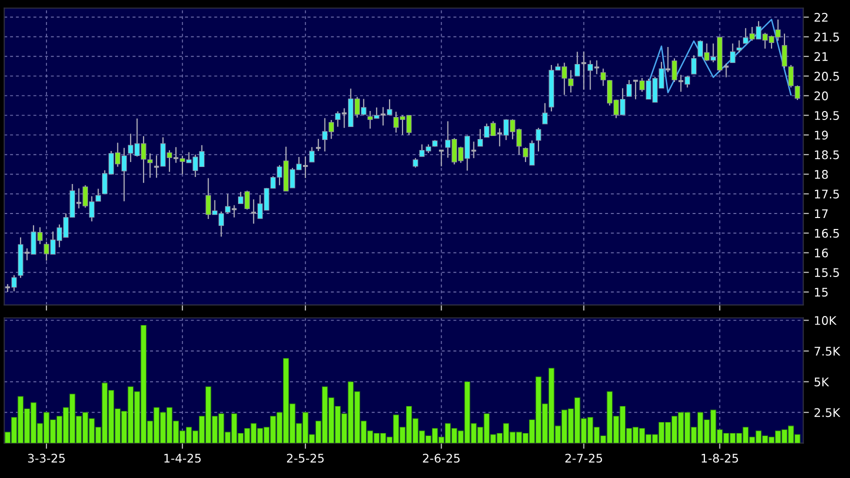 Image resolution: width=850 pixels, height=478 pixels. I want to click on x-tick-label: 2-6-25, so click(441, 458).